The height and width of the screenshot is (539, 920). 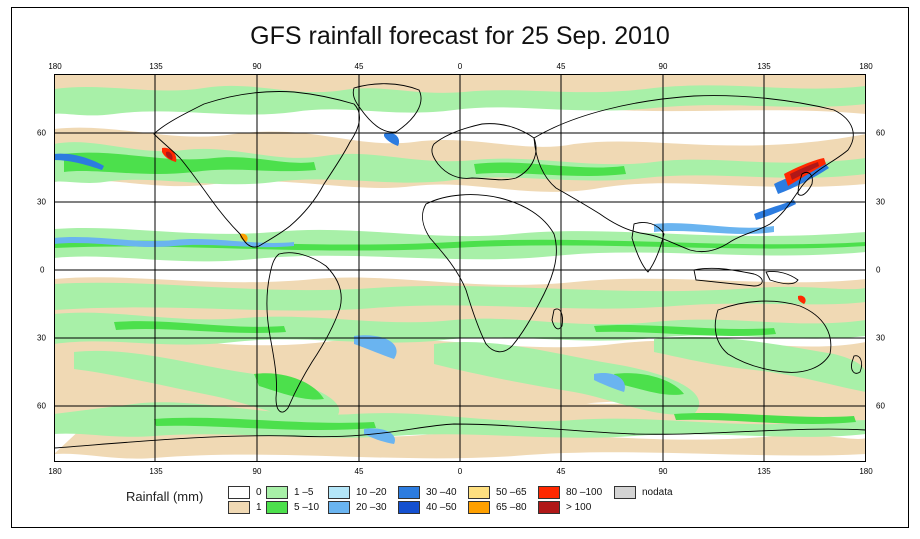 What do you see at coordinates (259, 492) in the screenshot?
I see `legend-label-0: 0` at bounding box center [259, 492].